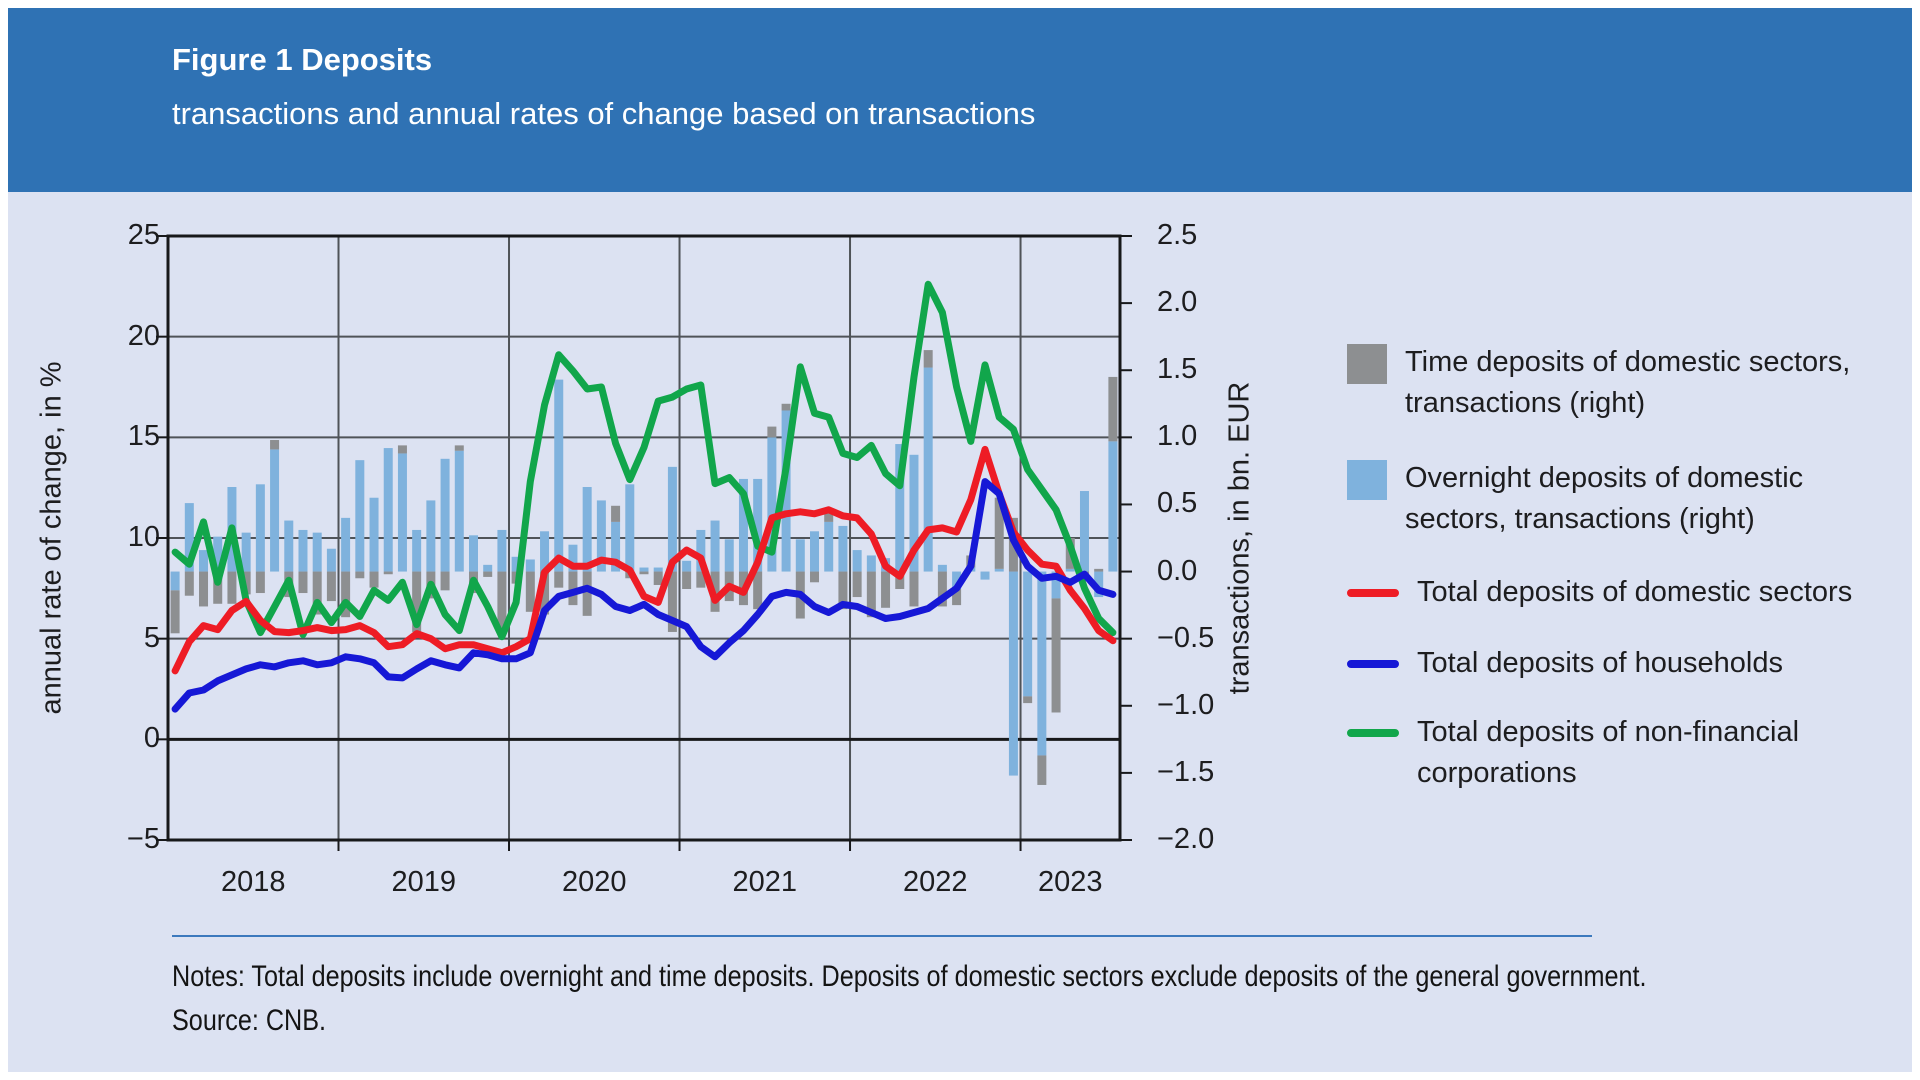  I want to click on left-axis-tick-label: 10, so click(143, 537).